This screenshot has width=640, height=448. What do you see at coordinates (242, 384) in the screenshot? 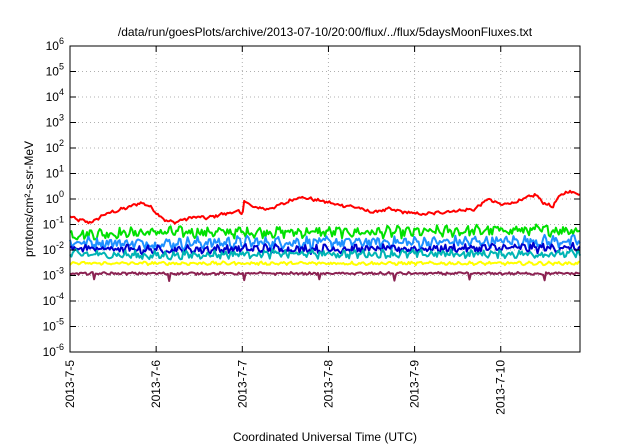
I see `x-tick-label: 2013-7-7` at bounding box center [242, 384].